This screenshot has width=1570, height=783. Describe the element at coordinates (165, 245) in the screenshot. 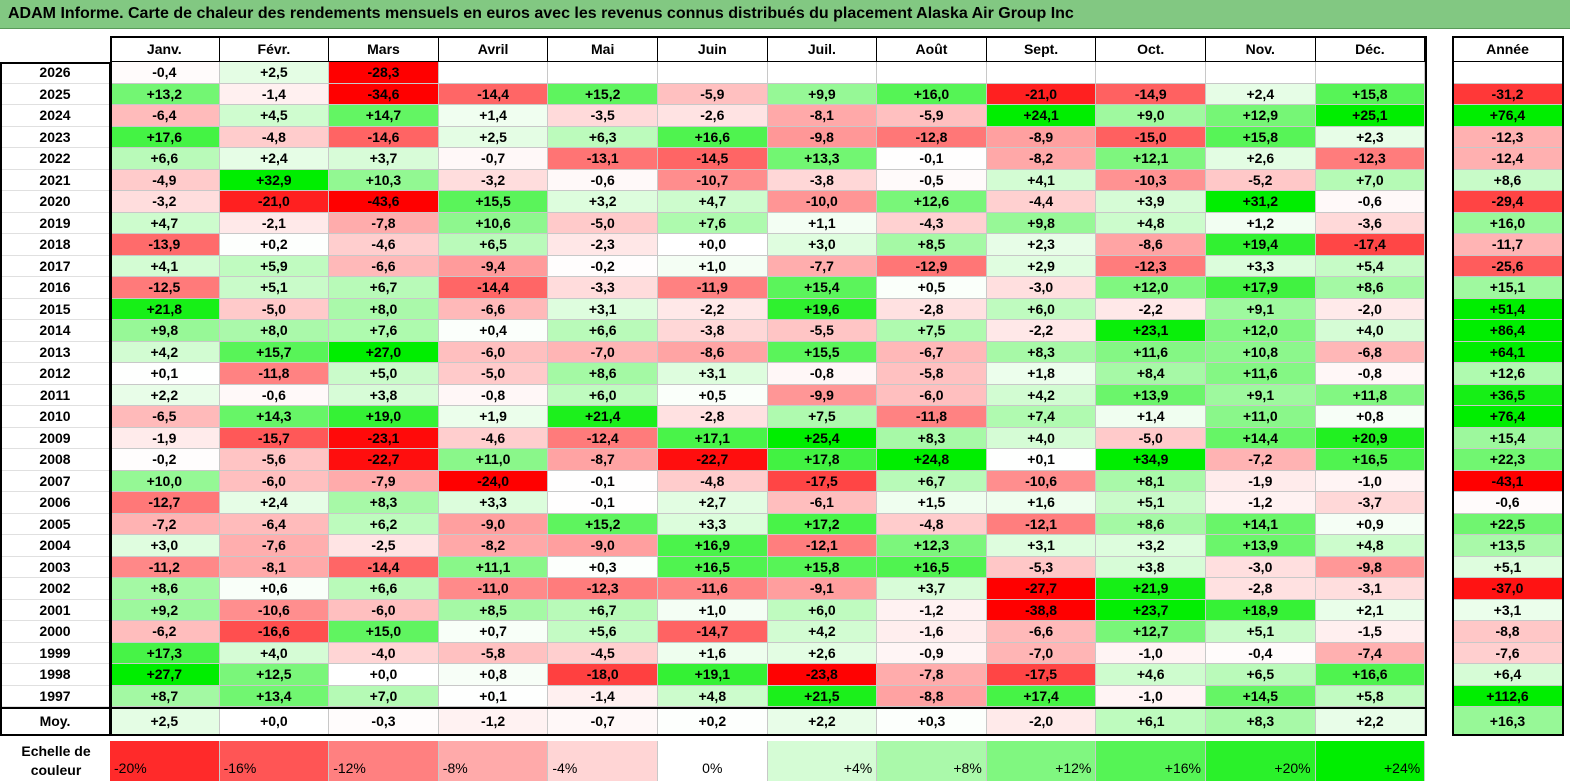

I see `heatmap-cell: -13,9` at that location.